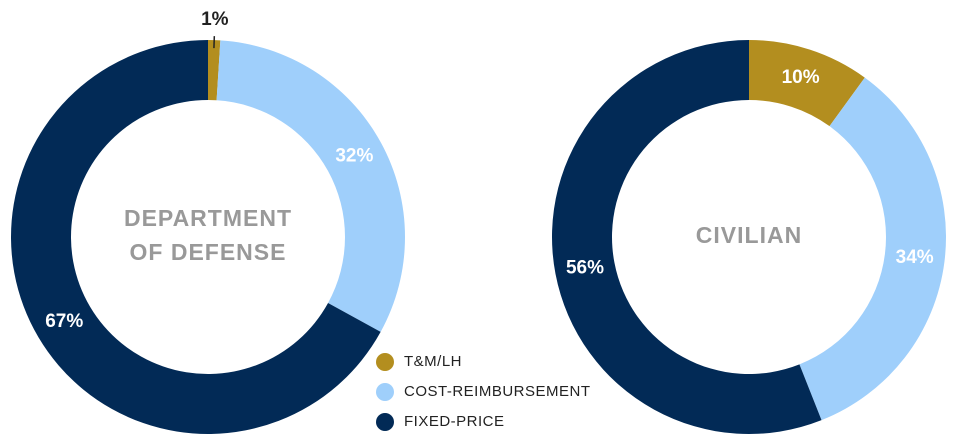  What do you see at coordinates (749, 235) in the screenshot?
I see `center-label: CIVILIAN` at bounding box center [749, 235].